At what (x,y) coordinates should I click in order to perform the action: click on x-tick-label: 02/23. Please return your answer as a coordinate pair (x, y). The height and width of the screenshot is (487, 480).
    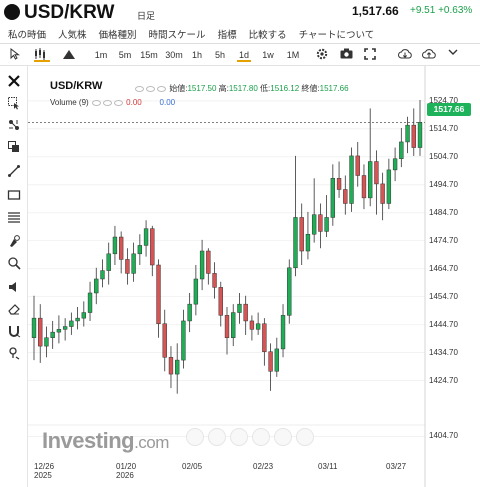
    Looking at the image, I should click on (263, 466).